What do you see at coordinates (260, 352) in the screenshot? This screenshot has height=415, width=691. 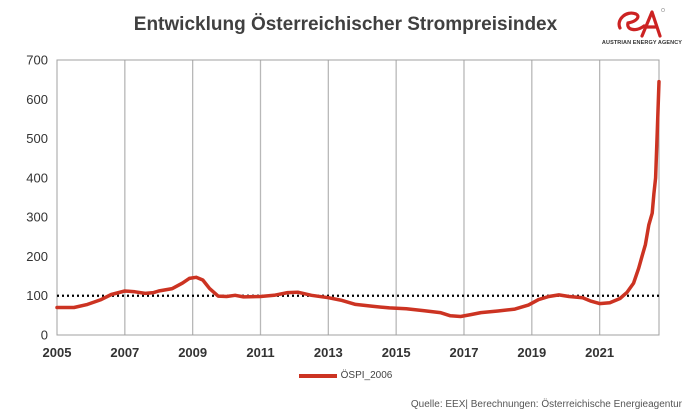 I see `x-tick-2011: 2011` at bounding box center [260, 352].